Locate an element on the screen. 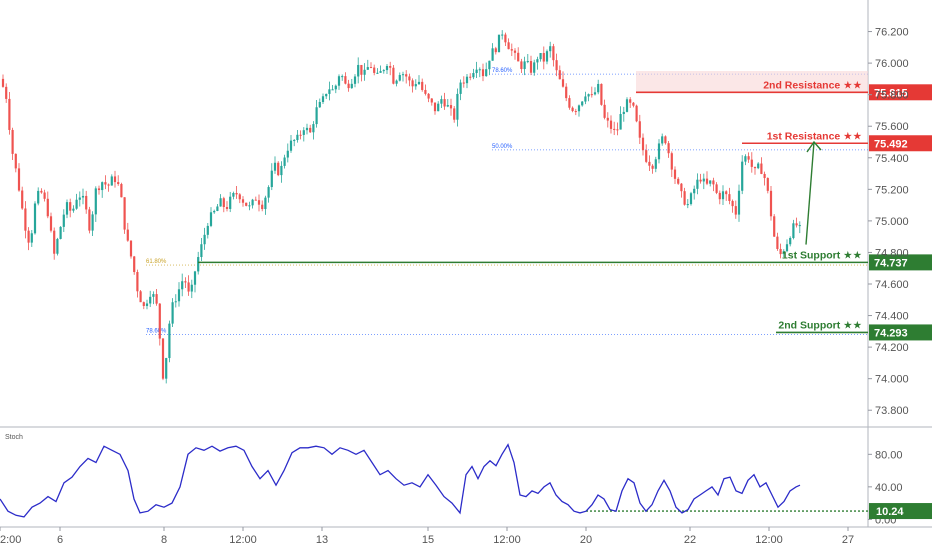 Image resolution: width=932 pixels, height=550 pixels. time-tick-label: 8 is located at coordinates (164, 540).